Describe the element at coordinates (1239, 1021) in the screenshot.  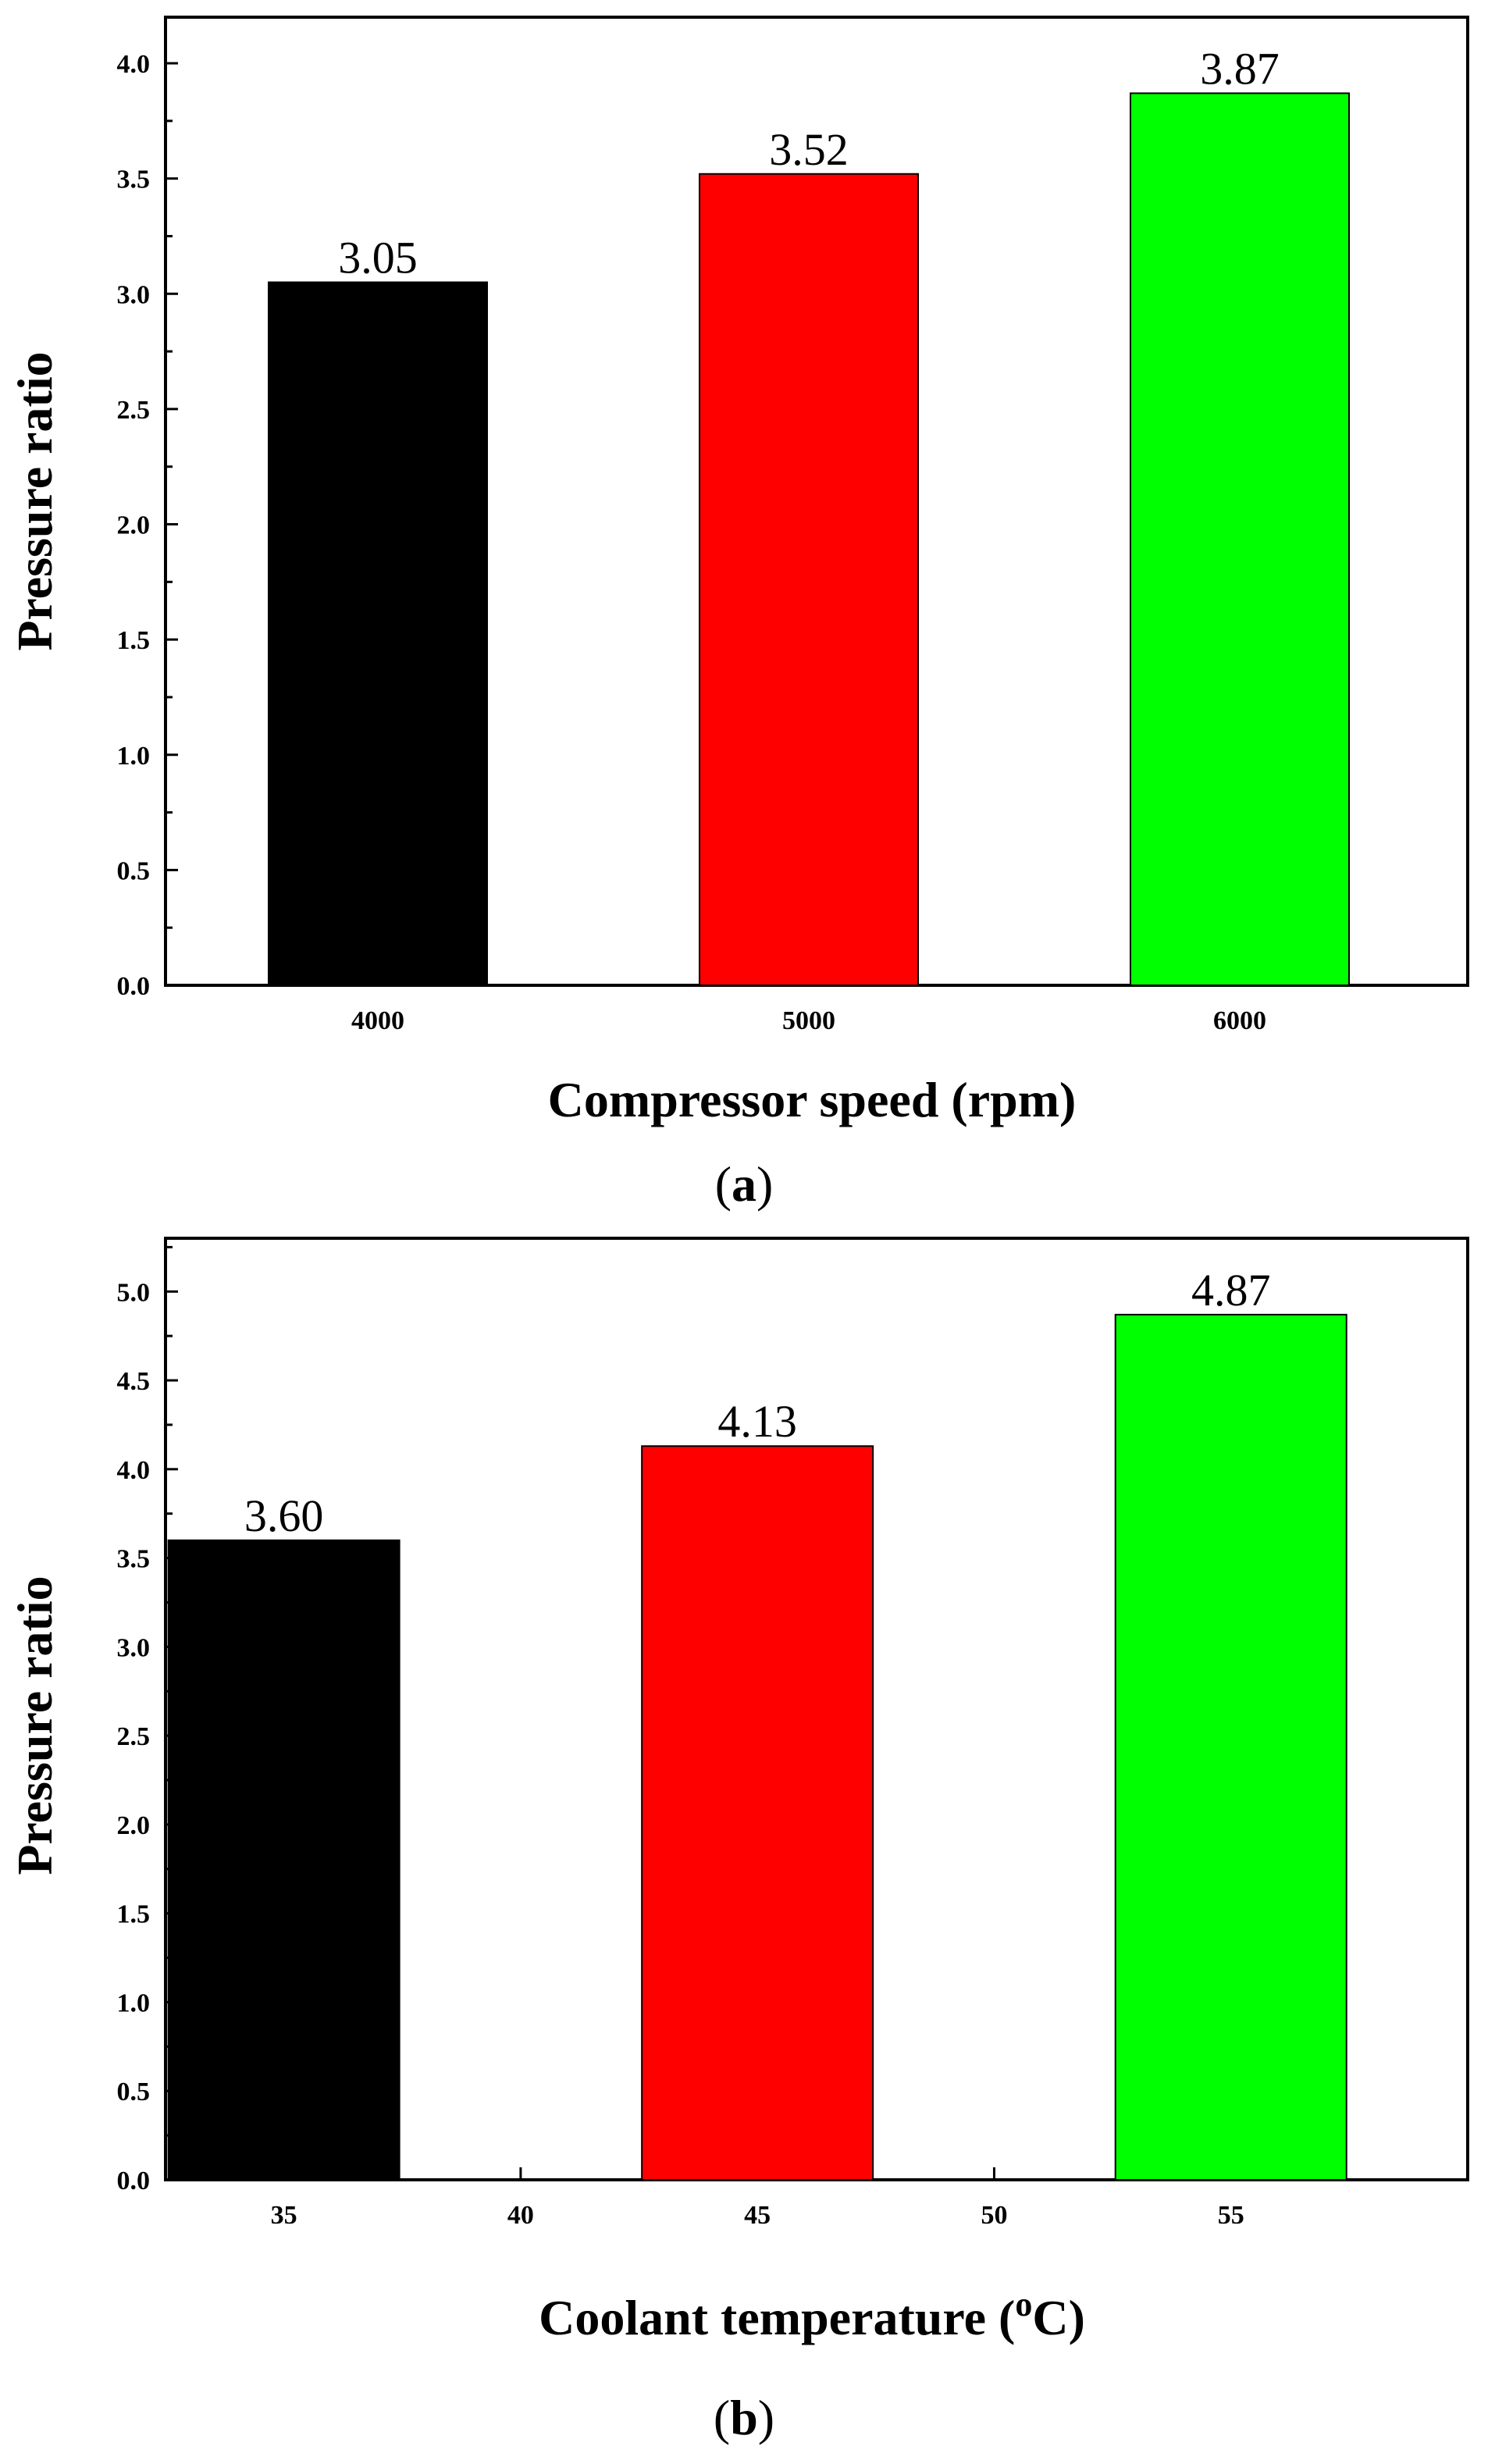
I see `x-tick-label: 6000` at that location.